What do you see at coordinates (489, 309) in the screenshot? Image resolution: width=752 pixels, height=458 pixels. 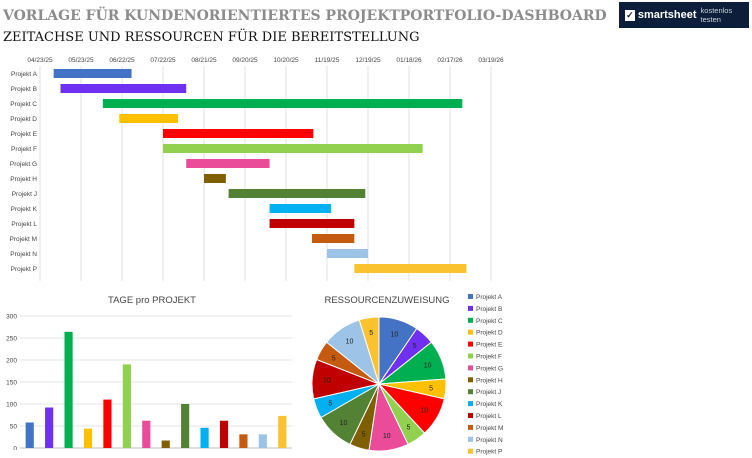 I see `pie-legend-label: Projekt B` at bounding box center [489, 309].